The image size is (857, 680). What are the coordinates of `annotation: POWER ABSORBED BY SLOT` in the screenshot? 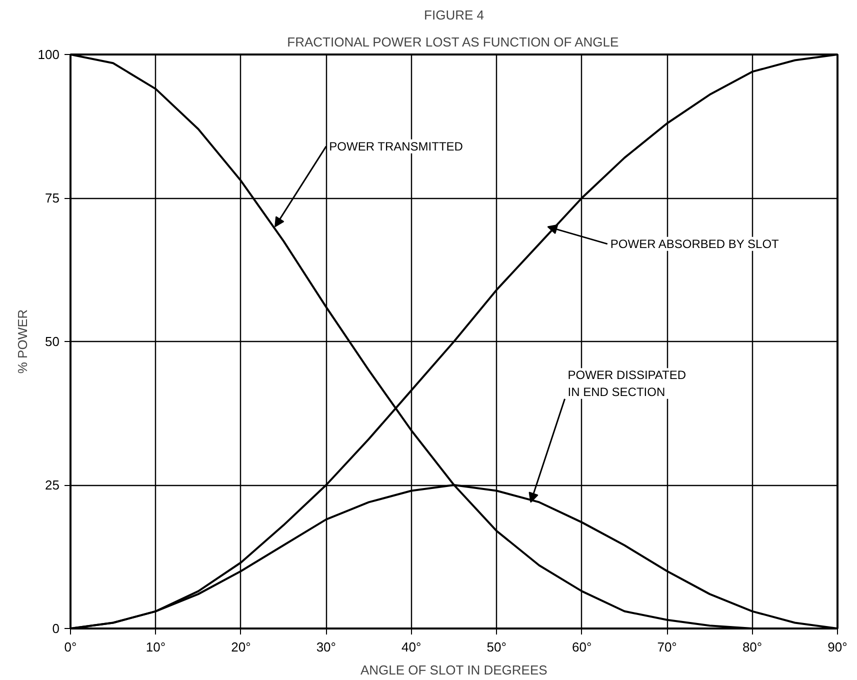 It's located at (695, 243).